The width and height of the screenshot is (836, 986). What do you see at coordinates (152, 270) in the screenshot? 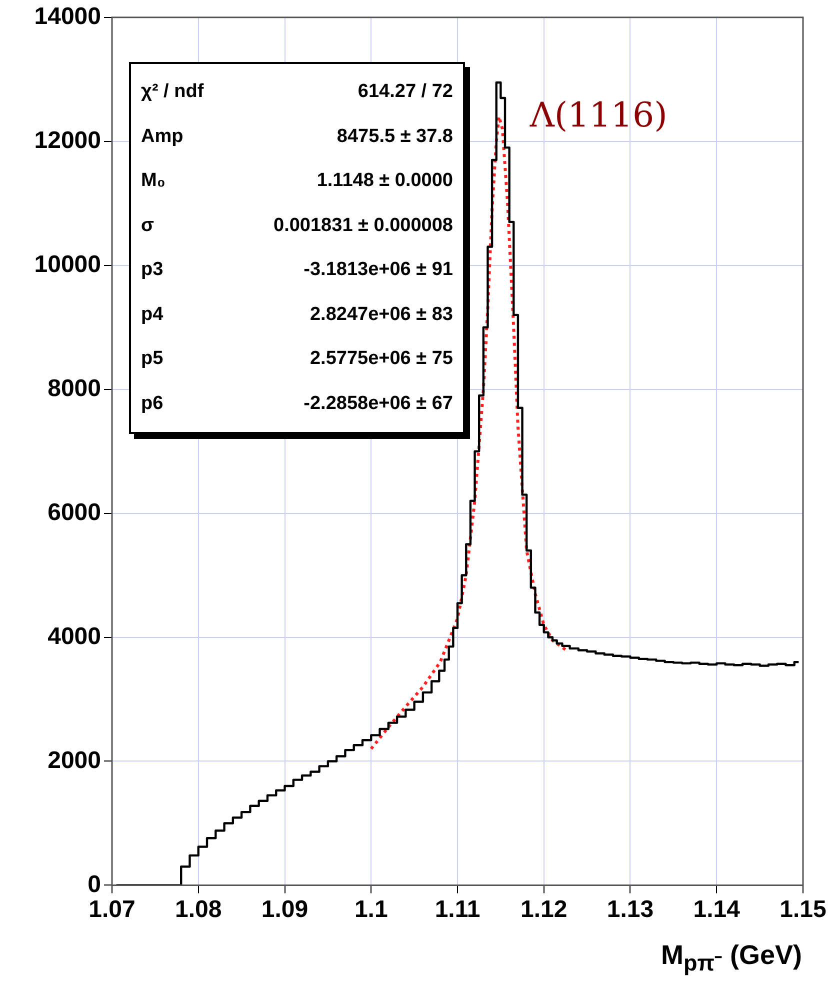
I see `annotation: p3` at bounding box center [152, 270].